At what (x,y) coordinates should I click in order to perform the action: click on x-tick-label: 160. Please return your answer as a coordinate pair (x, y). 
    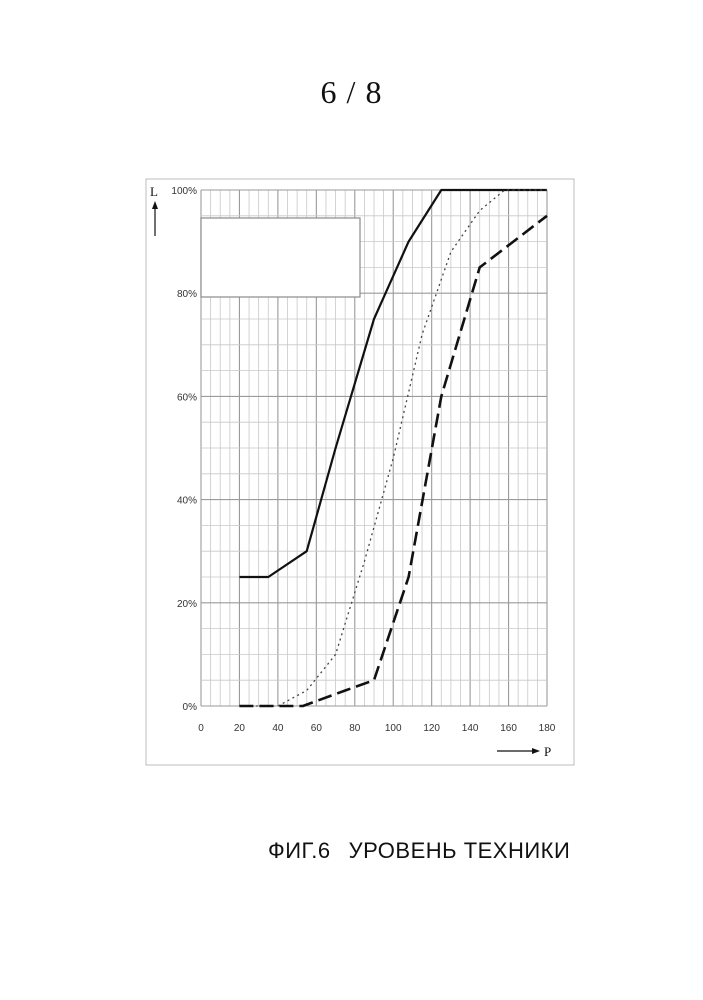
    Looking at the image, I should click on (508, 728).